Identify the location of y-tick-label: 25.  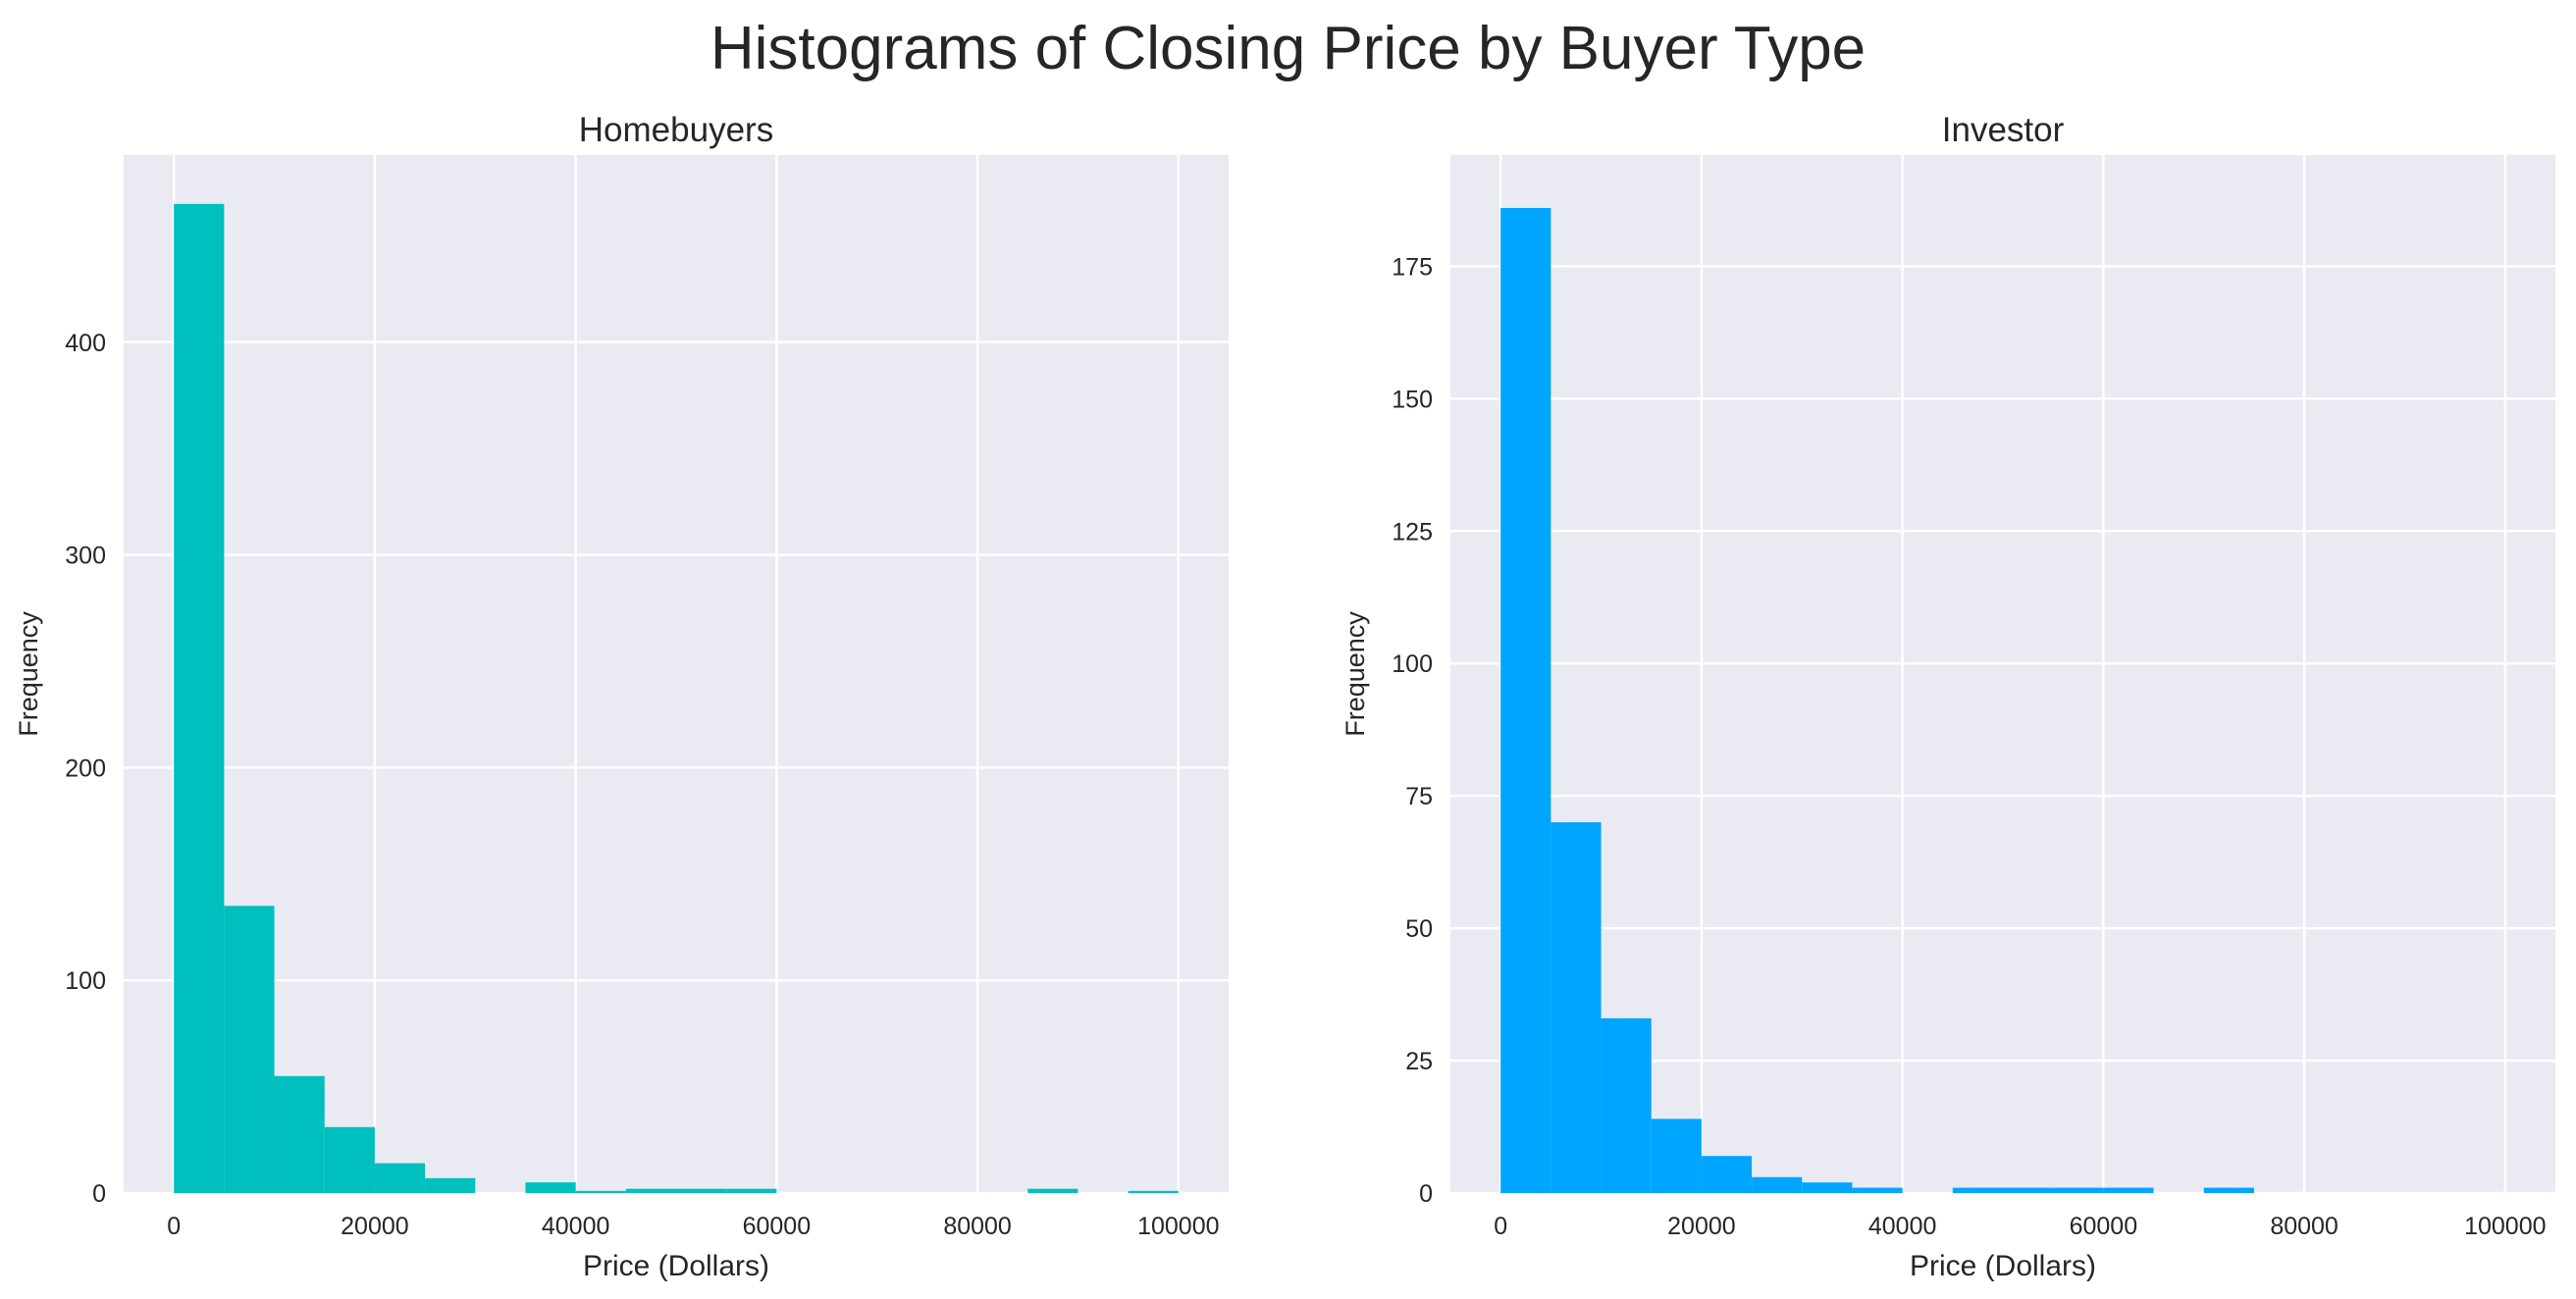
(1419, 1061).